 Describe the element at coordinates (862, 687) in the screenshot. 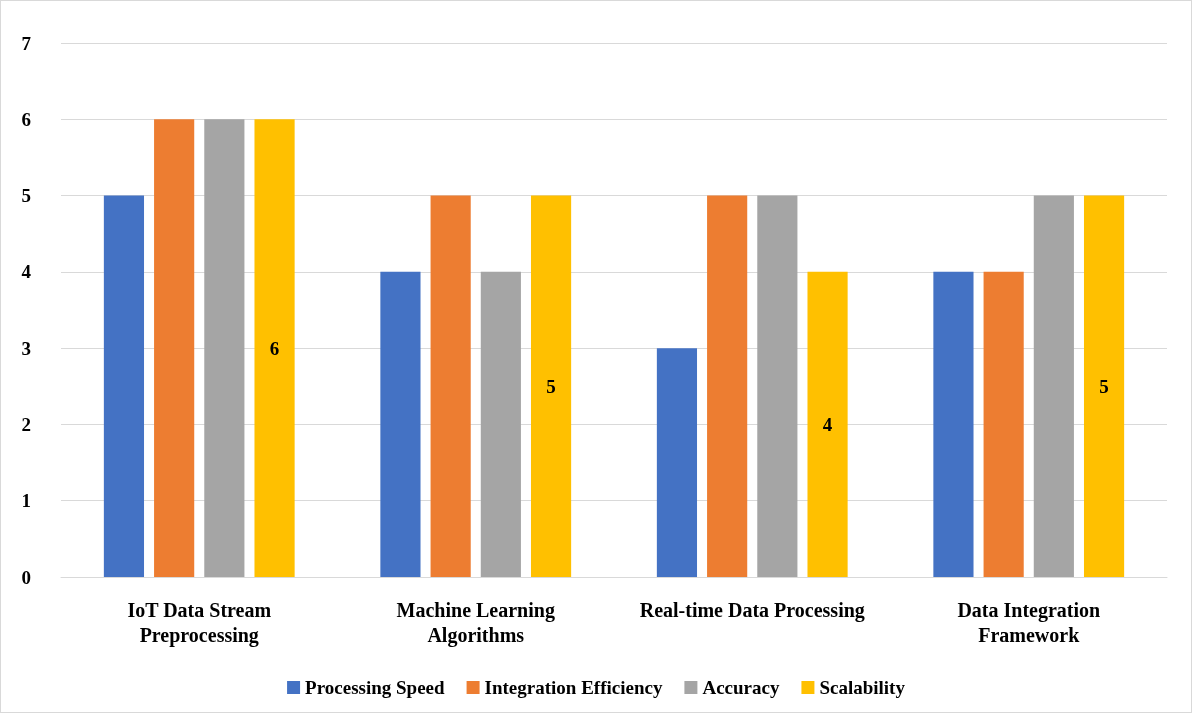

I see `legend-label: Scalability` at that location.